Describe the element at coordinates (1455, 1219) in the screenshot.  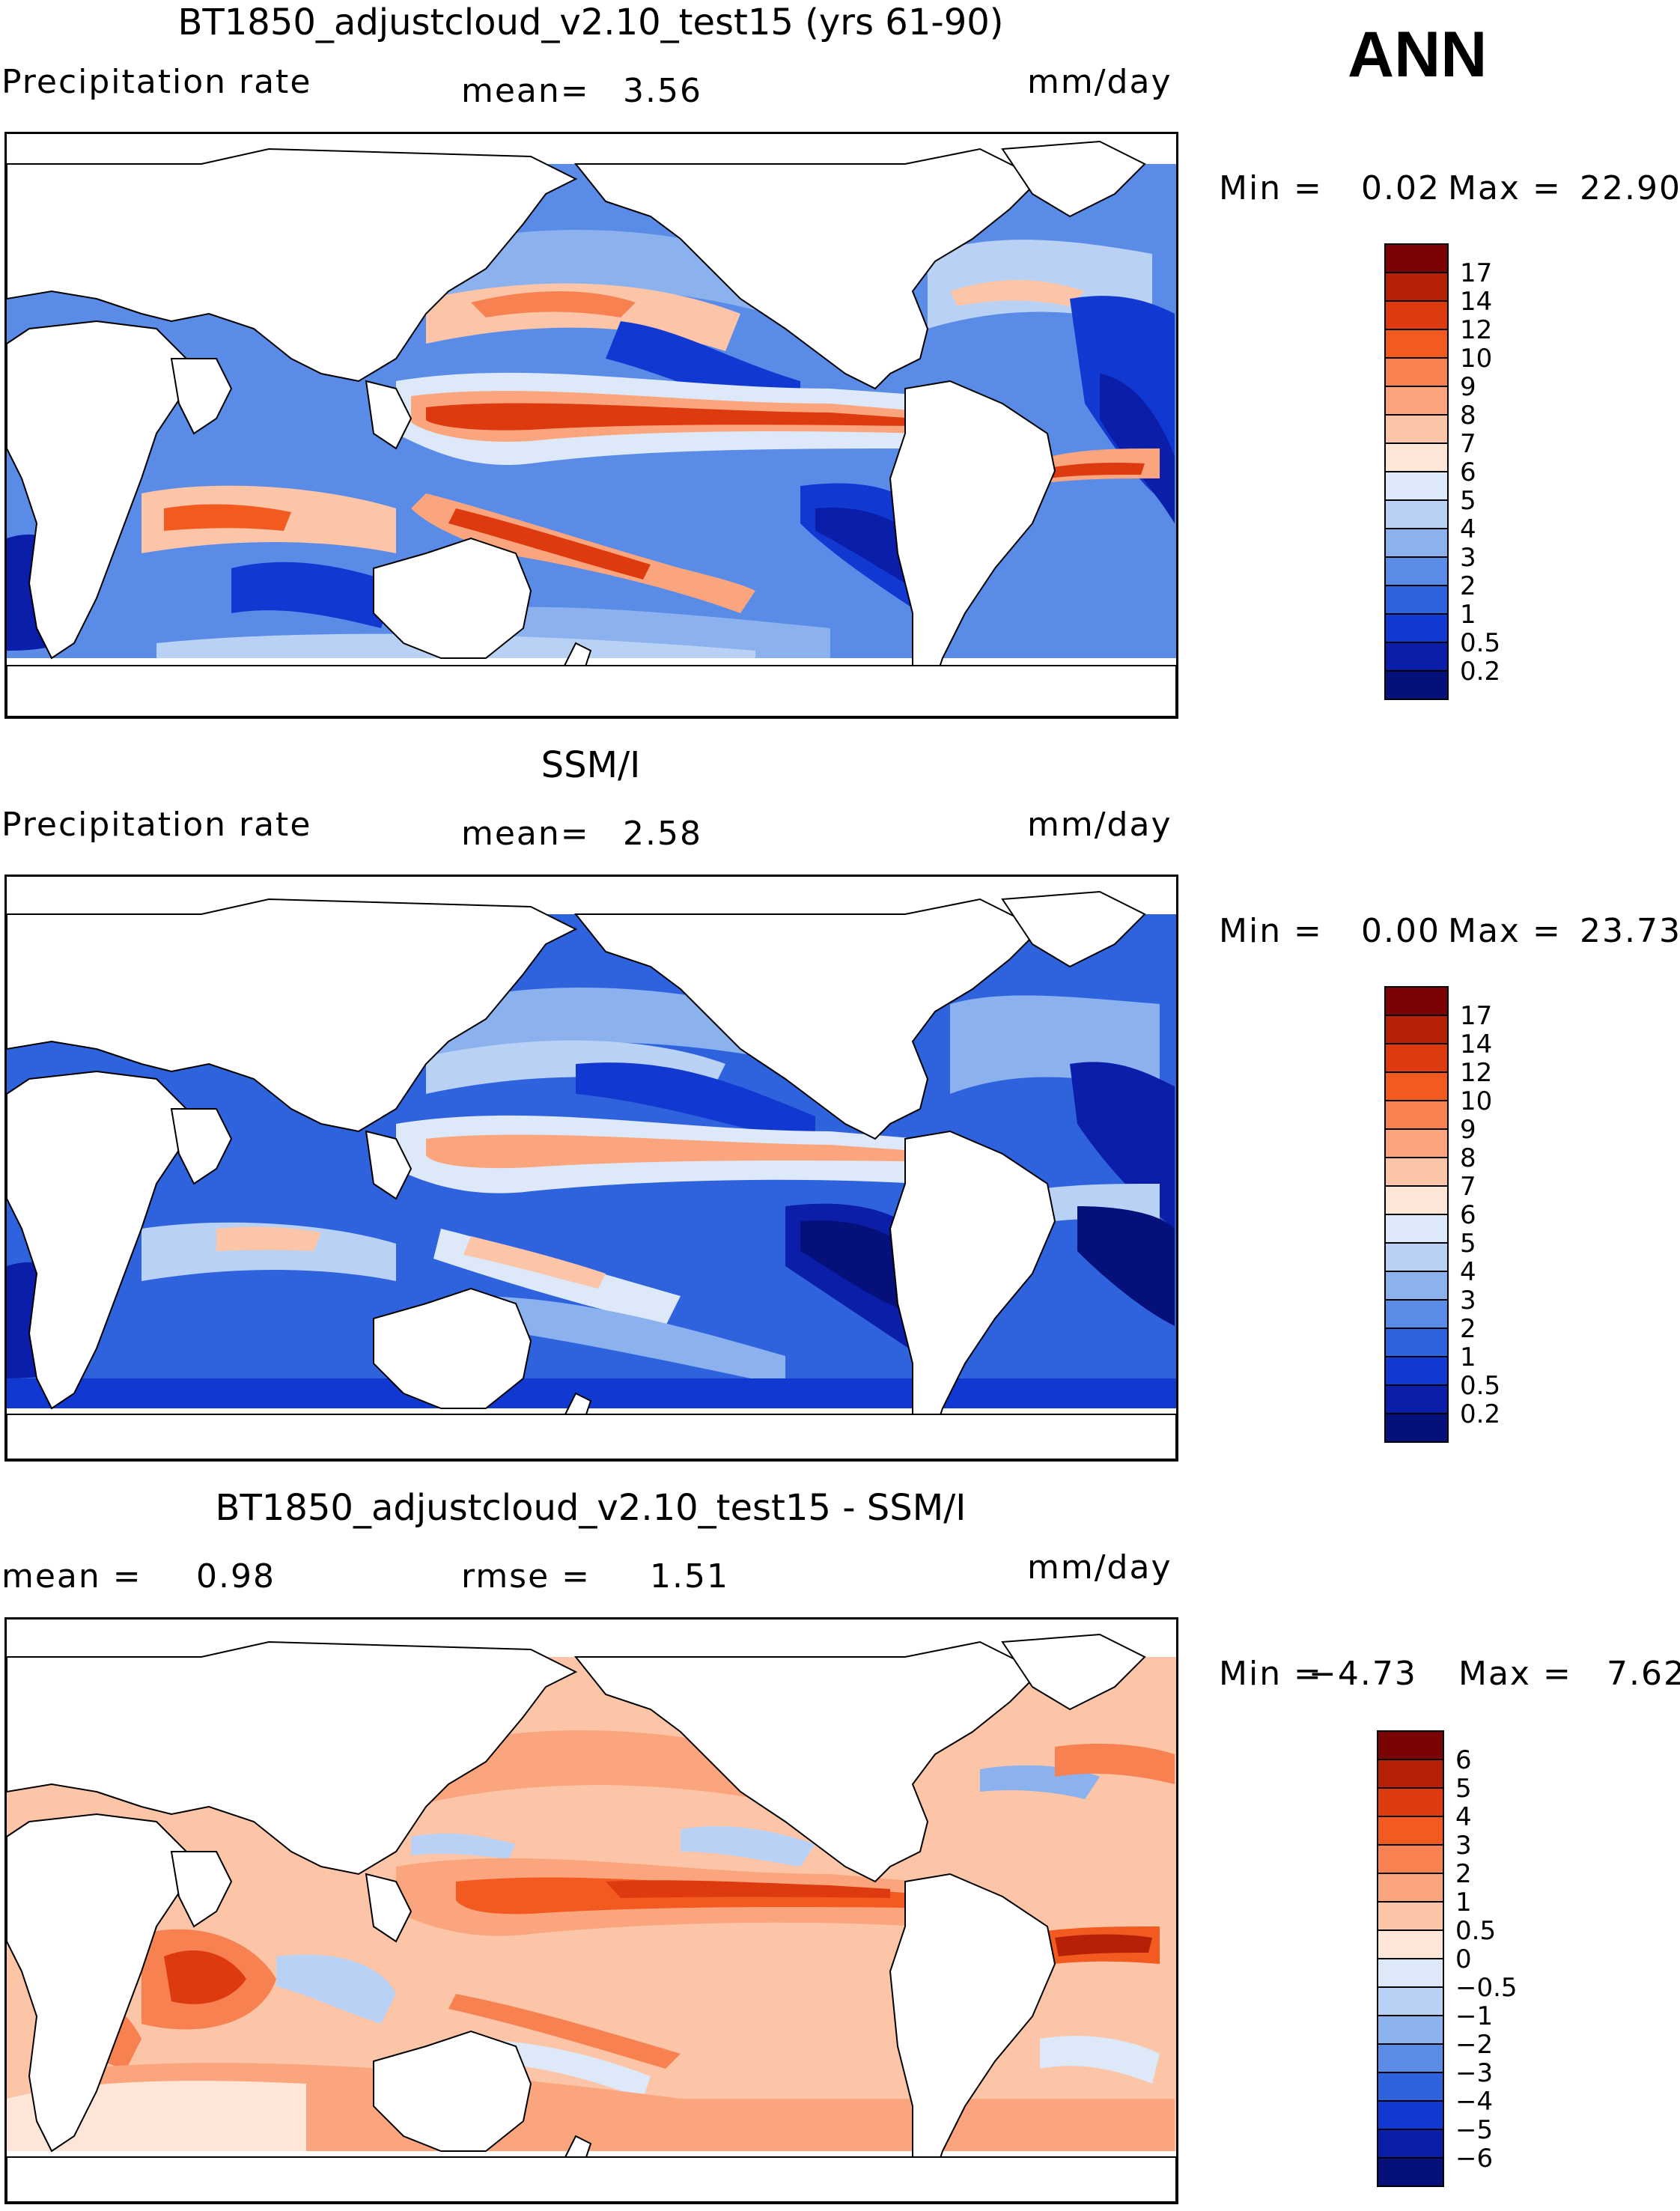
I see `colorbar-obs: 17 14 12 10 9 8 7 6 5 4 3 2 1 0.5 0.2` at that location.